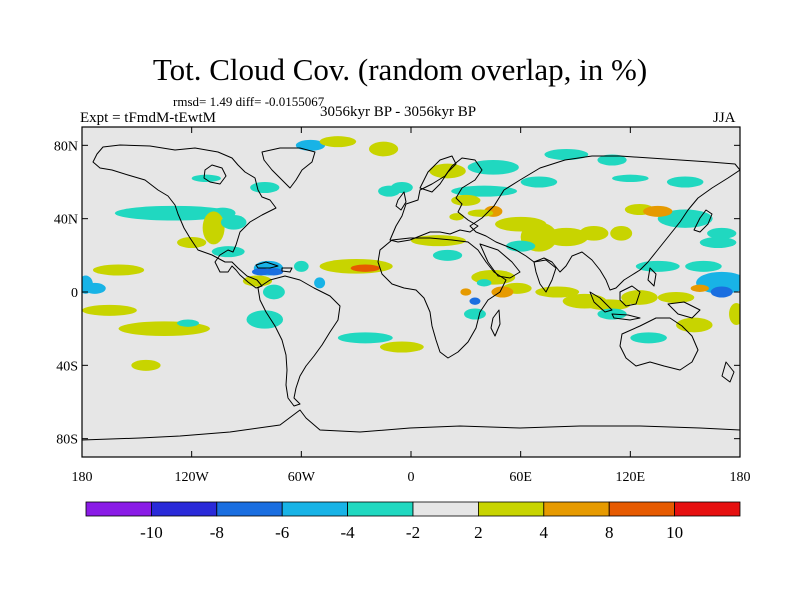 This screenshot has width=800, height=600. What do you see at coordinates (626, 317) in the screenshot?
I see `coastline-java` at bounding box center [626, 317].